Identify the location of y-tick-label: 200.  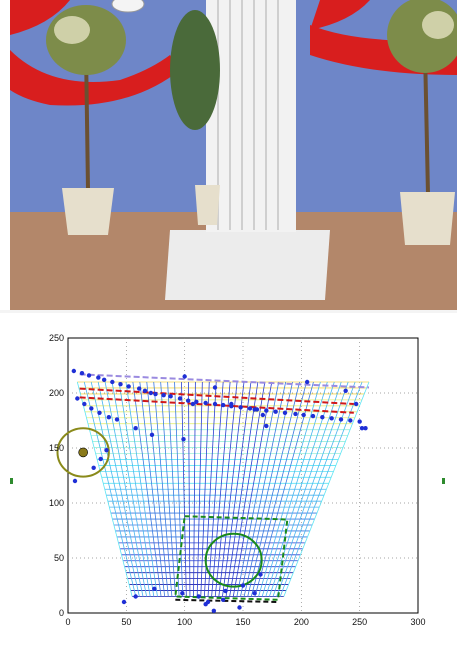
(56, 393).